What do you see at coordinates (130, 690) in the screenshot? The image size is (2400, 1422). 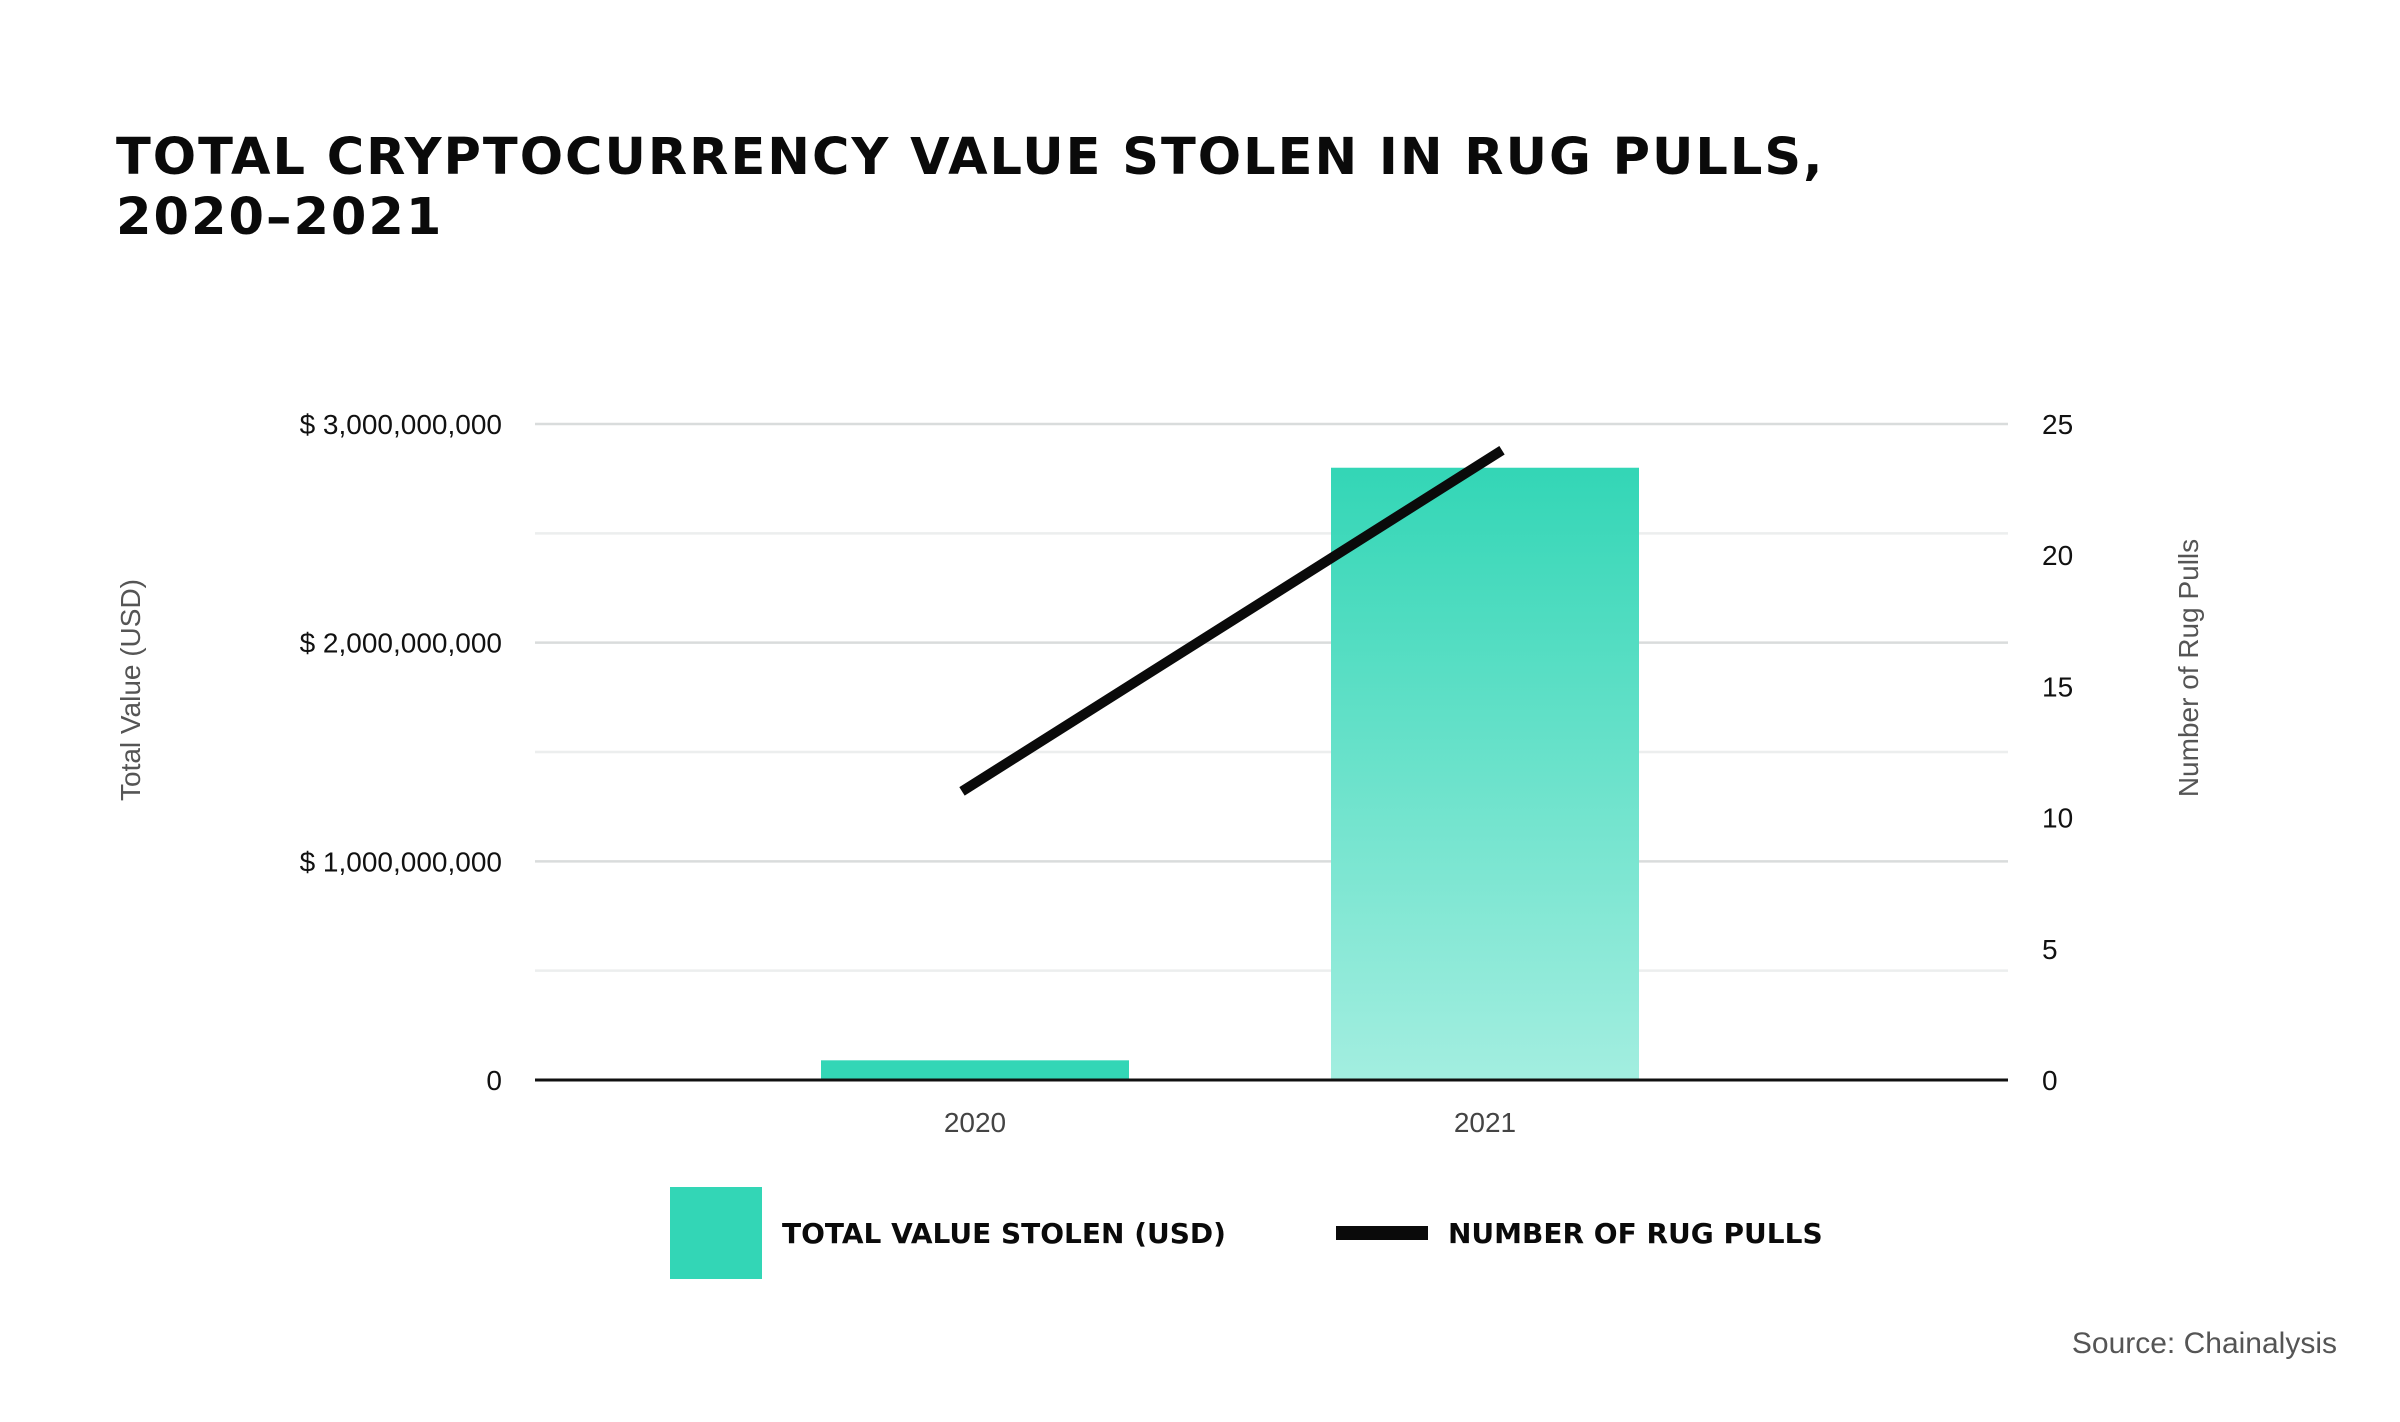 I see `y-left-axis-label: Total Value (USD)` at bounding box center [130, 690].